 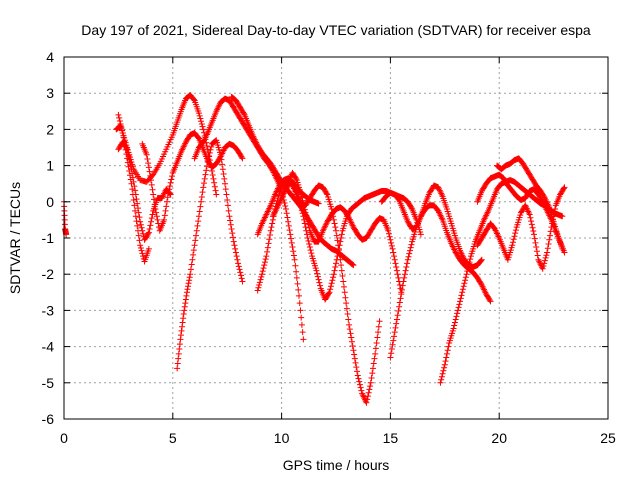 What do you see at coordinates (608, 438) in the screenshot?
I see `x-tick-label: 25` at bounding box center [608, 438].